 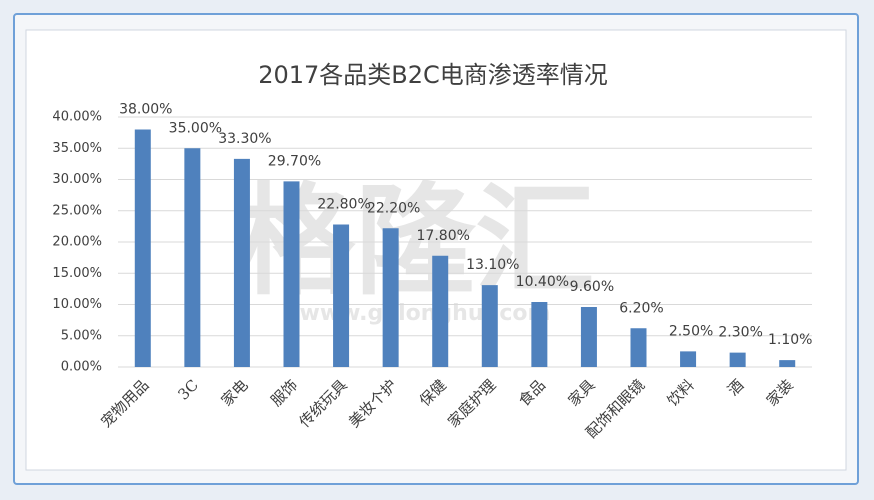 I want to click on value-label: 1.10%, so click(x=790, y=340).